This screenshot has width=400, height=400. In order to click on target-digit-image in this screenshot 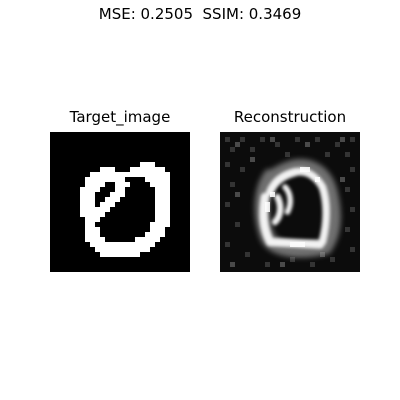, I will do `click(120, 202)`.